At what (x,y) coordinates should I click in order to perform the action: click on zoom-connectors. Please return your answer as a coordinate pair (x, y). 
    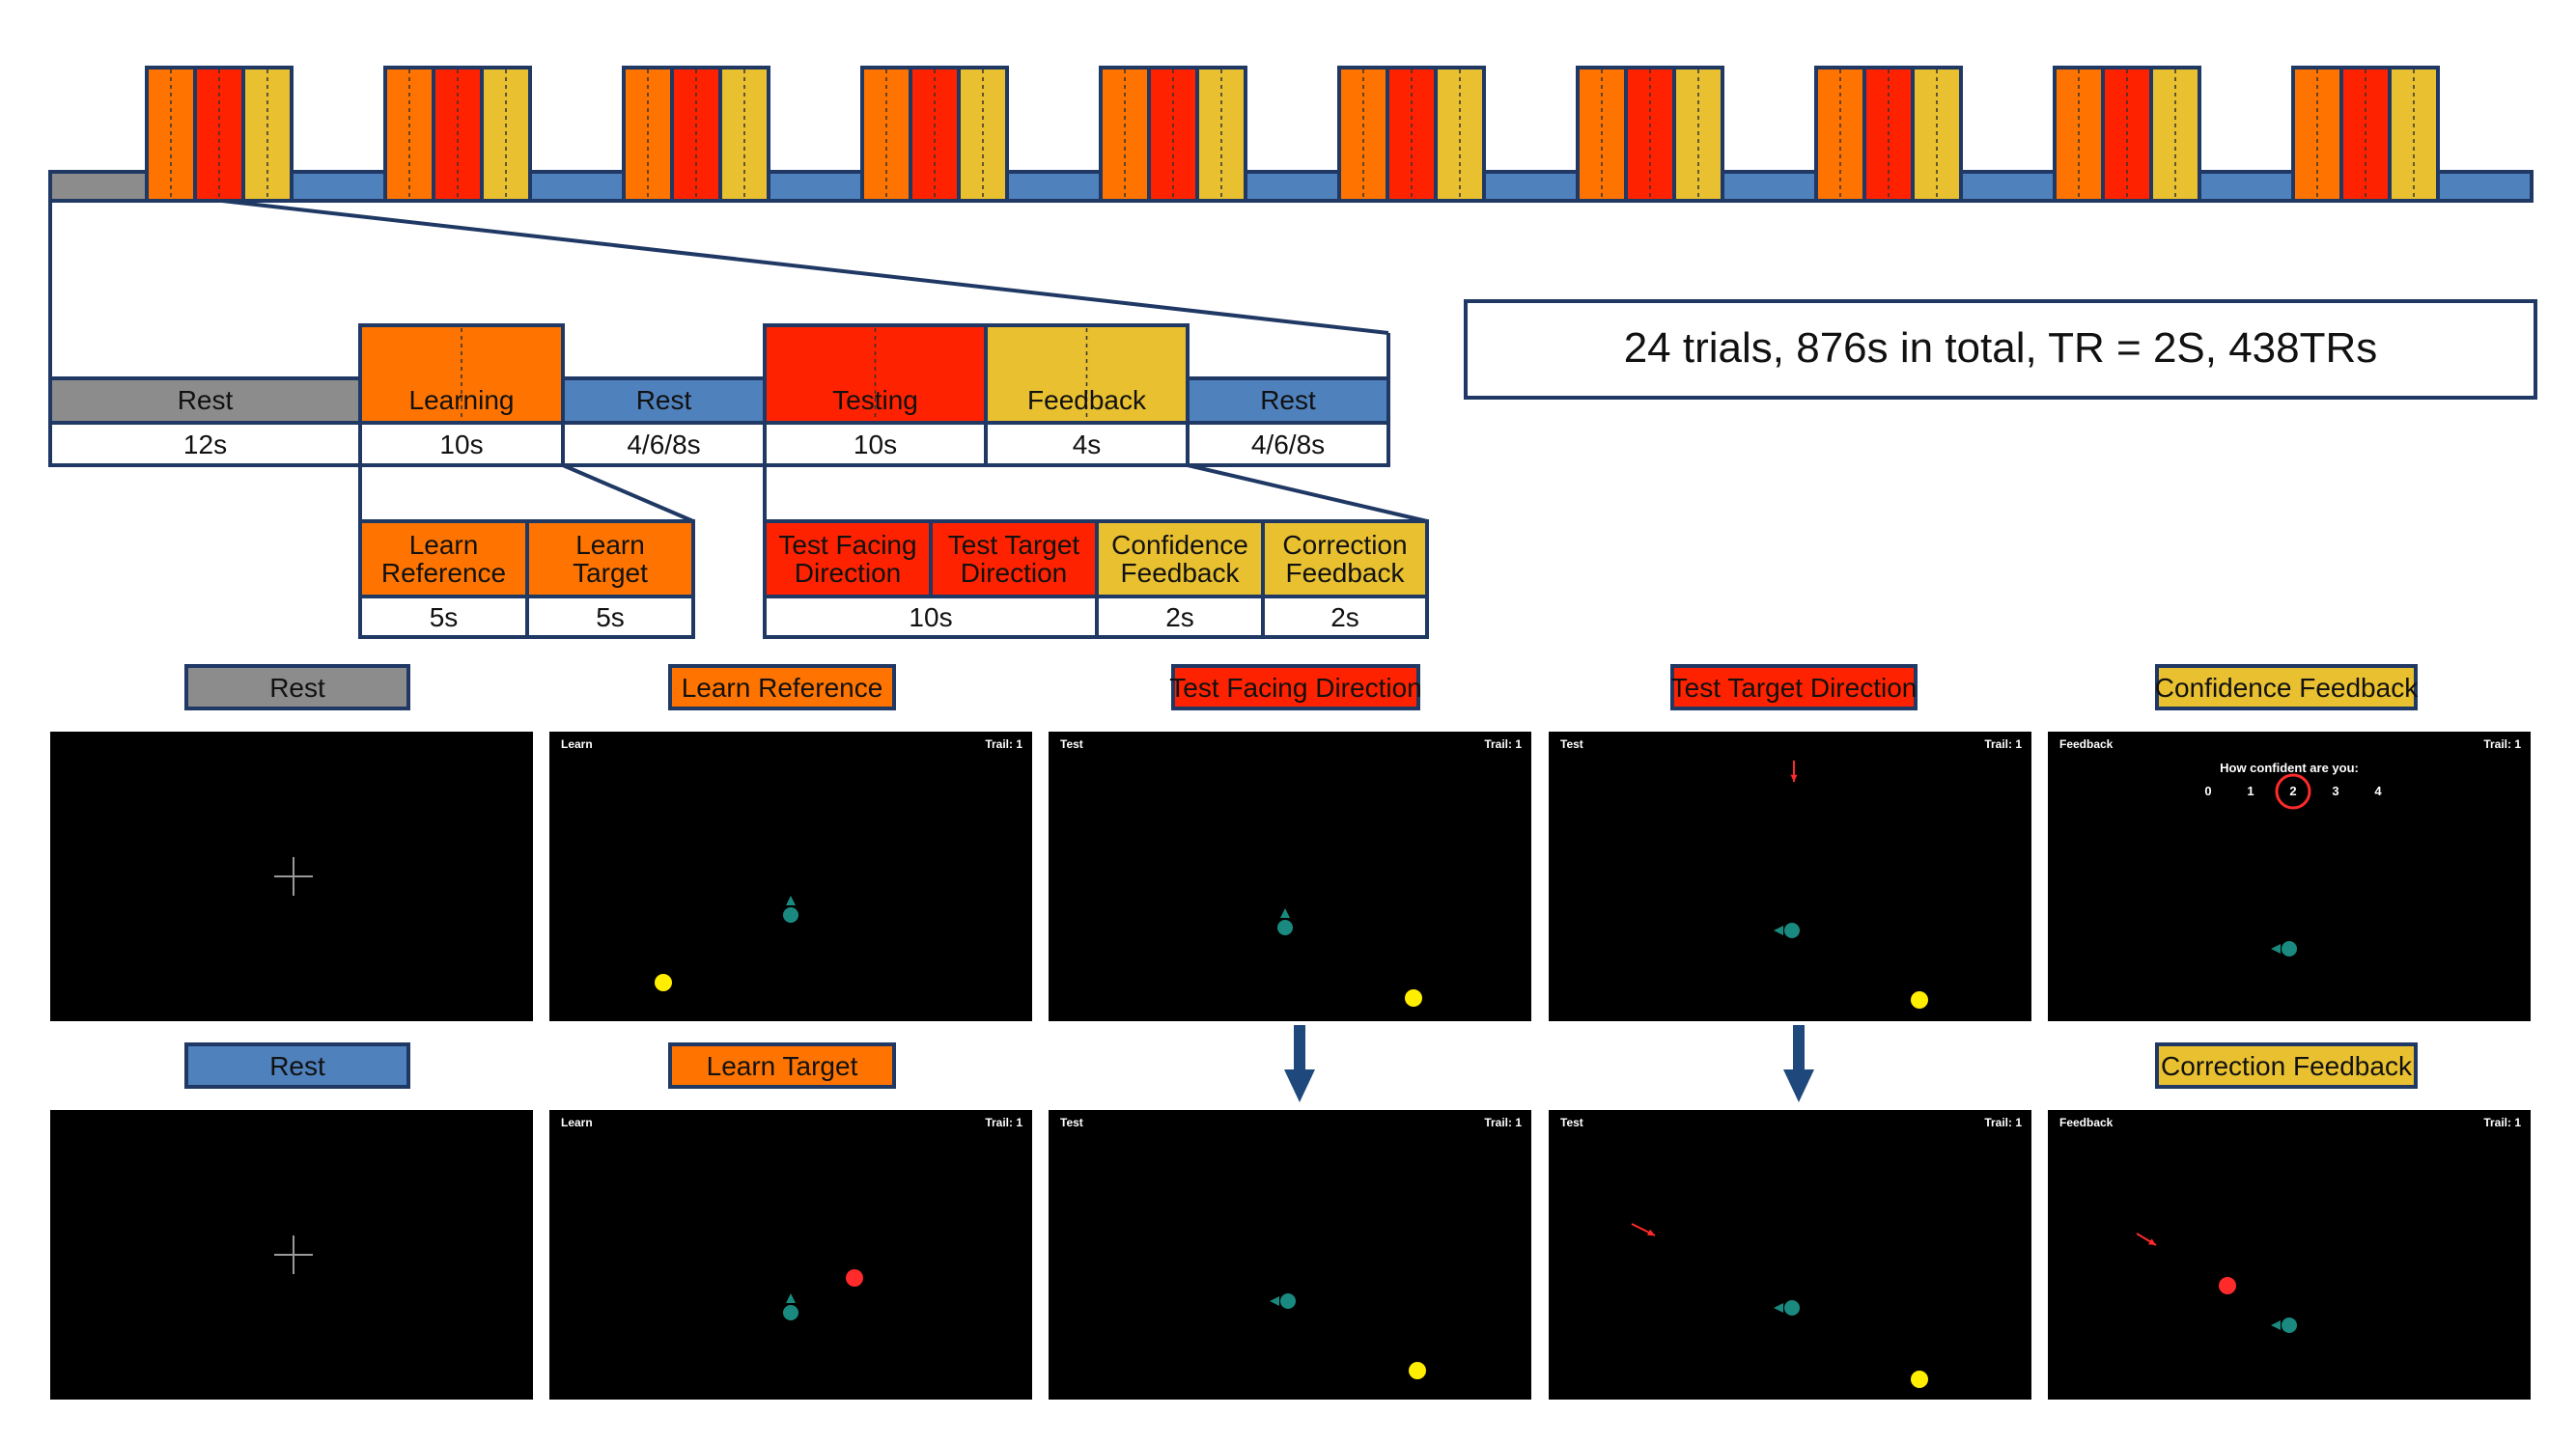
    Looking at the image, I should click on (719, 288).